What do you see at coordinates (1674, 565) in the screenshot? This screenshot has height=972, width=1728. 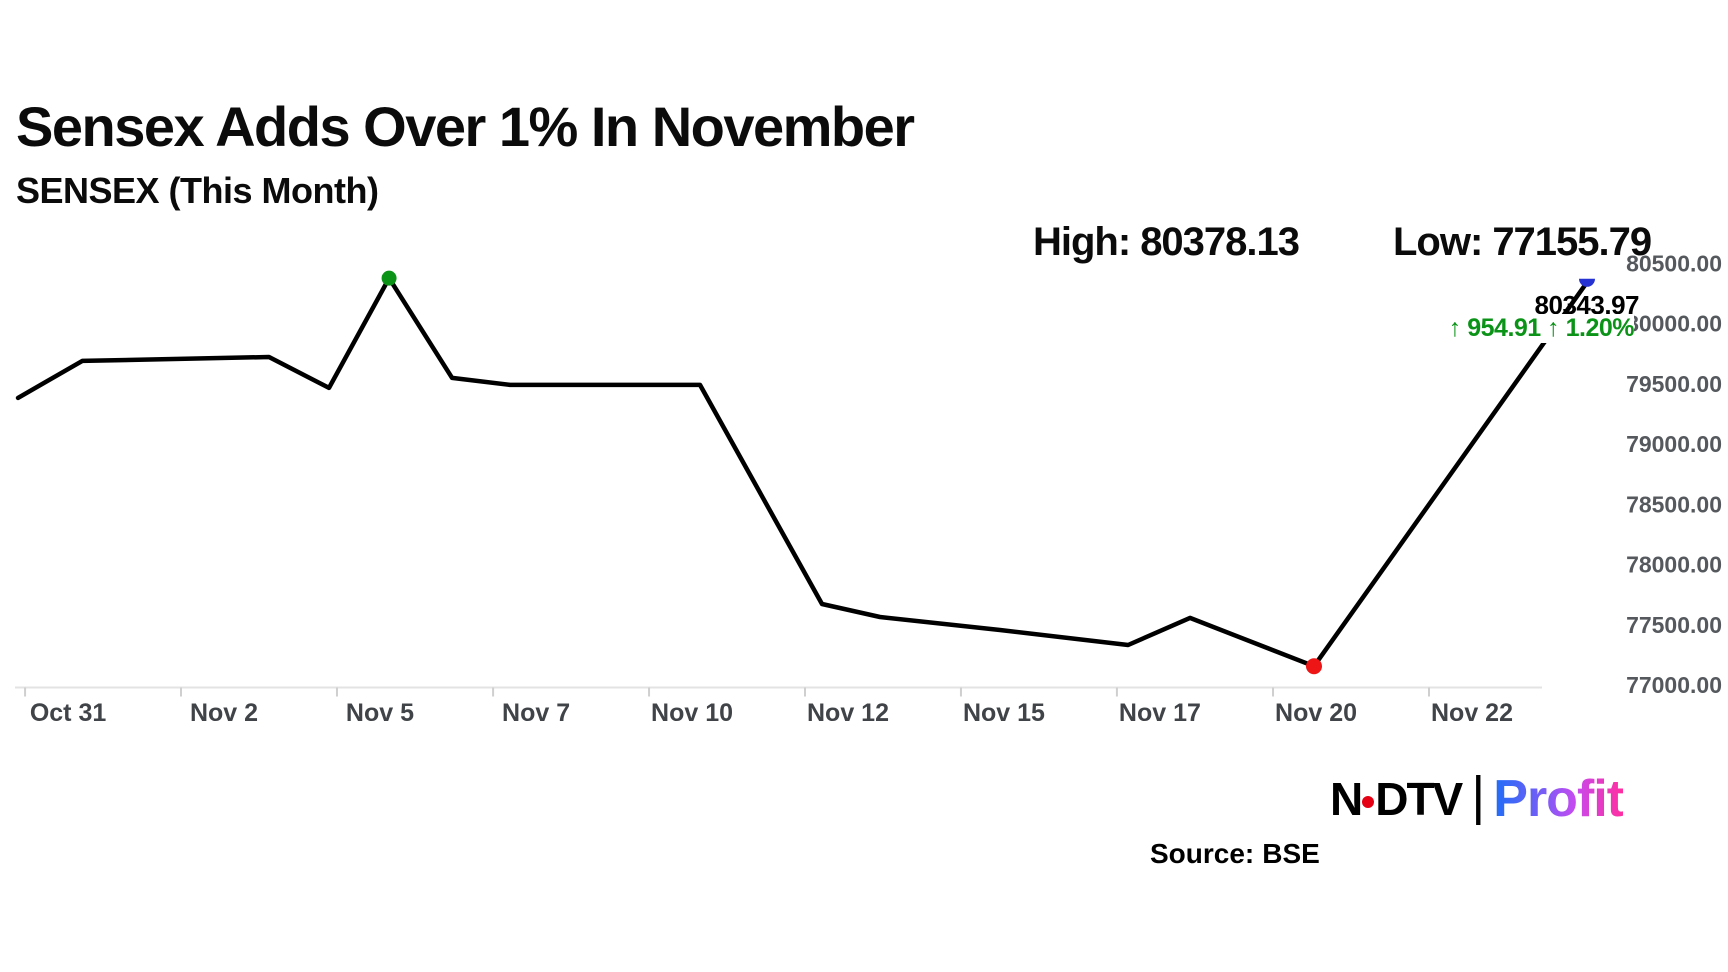 I see `y-tick-label: 78000.00` at bounding box center [1674, 565].